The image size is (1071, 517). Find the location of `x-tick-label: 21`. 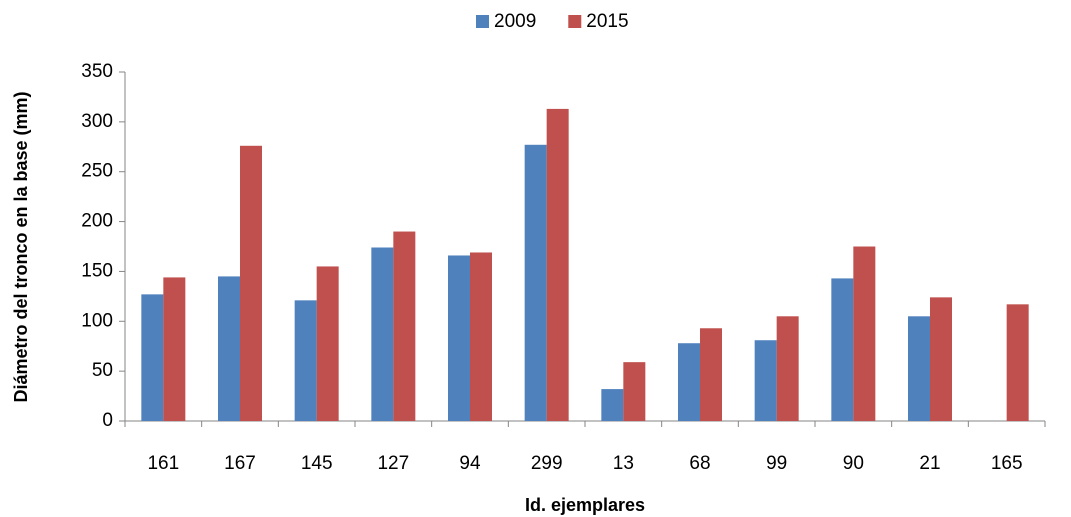

x-tick-label: 21 is located at coordinates (929, 463).